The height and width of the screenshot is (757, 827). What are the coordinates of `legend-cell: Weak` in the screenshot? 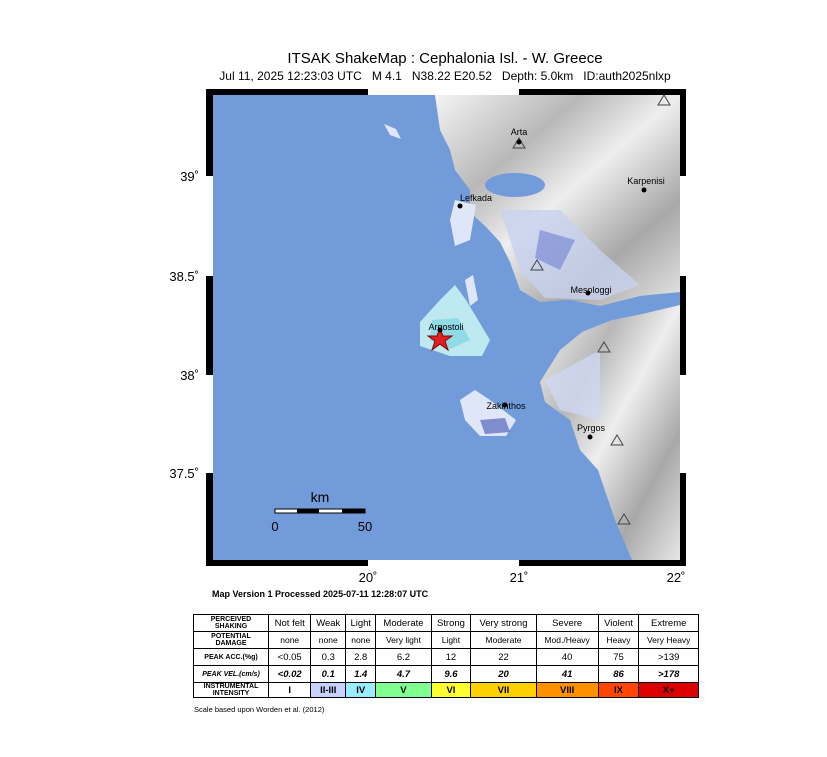 It's located at (328, 623).